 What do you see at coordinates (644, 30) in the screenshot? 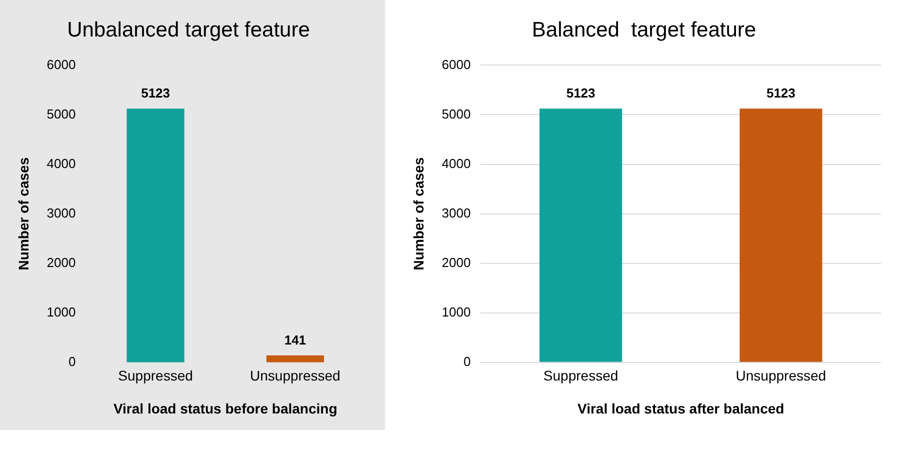
I see `chart-title: Balanced target feature` at bounding box center [644, 30].